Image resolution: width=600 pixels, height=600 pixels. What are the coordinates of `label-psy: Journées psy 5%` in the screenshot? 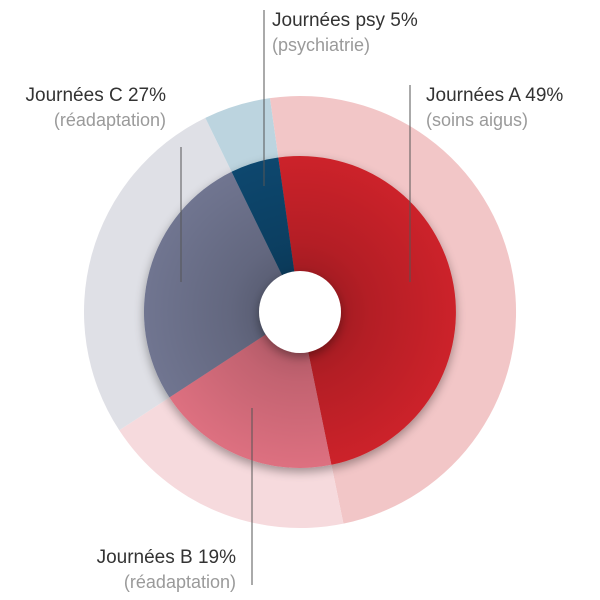 It's located at (345, 20).